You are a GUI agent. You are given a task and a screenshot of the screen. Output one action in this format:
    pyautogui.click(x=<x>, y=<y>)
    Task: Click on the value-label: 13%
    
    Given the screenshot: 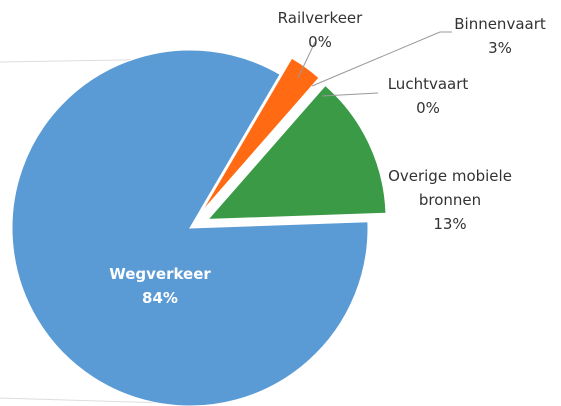 What is the action you would take?
    pyautogui.click(x=450, y=224)
    